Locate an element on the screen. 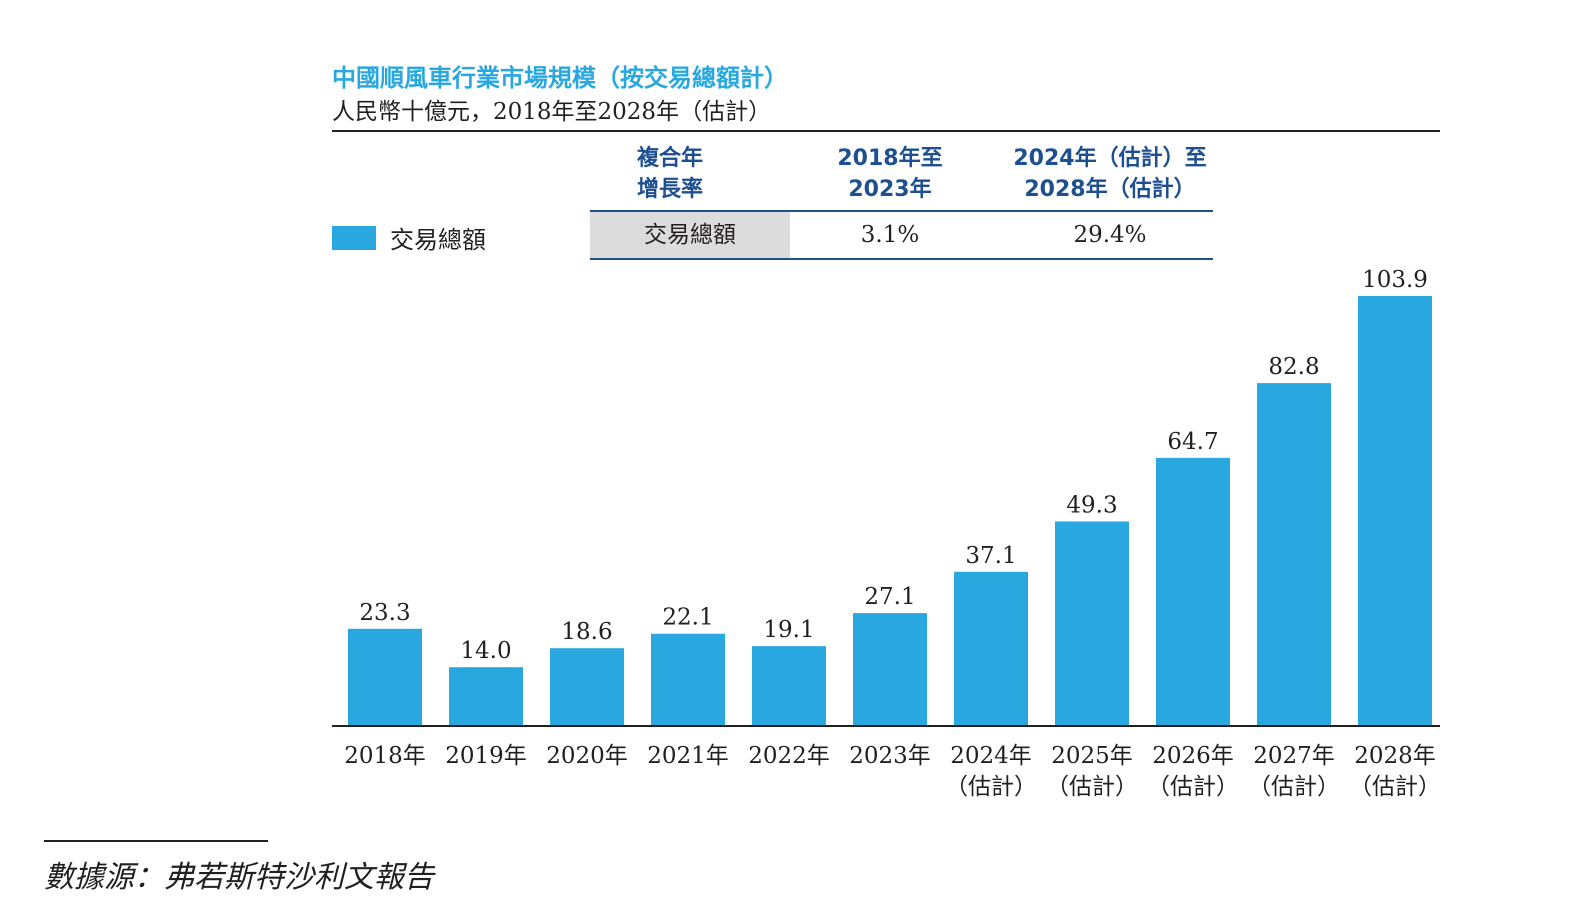 This screenshot has width=1584, height=920. x-tick-label: 2022年 is located at coordinates (789, 756).